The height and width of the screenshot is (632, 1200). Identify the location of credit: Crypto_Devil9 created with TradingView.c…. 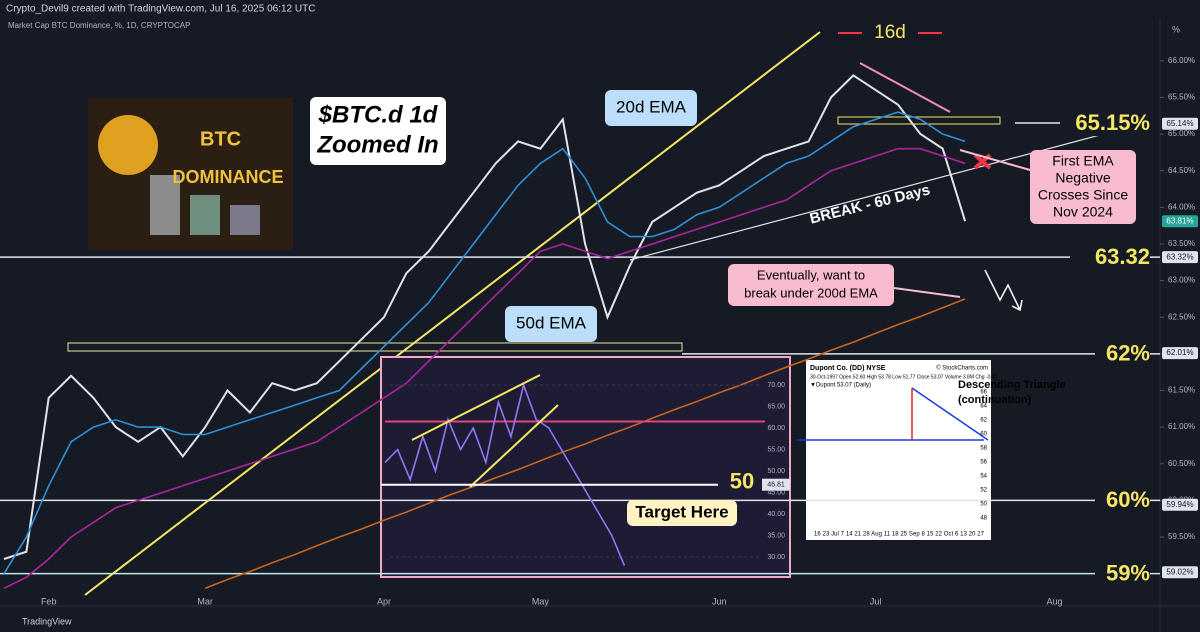
(160, 9).